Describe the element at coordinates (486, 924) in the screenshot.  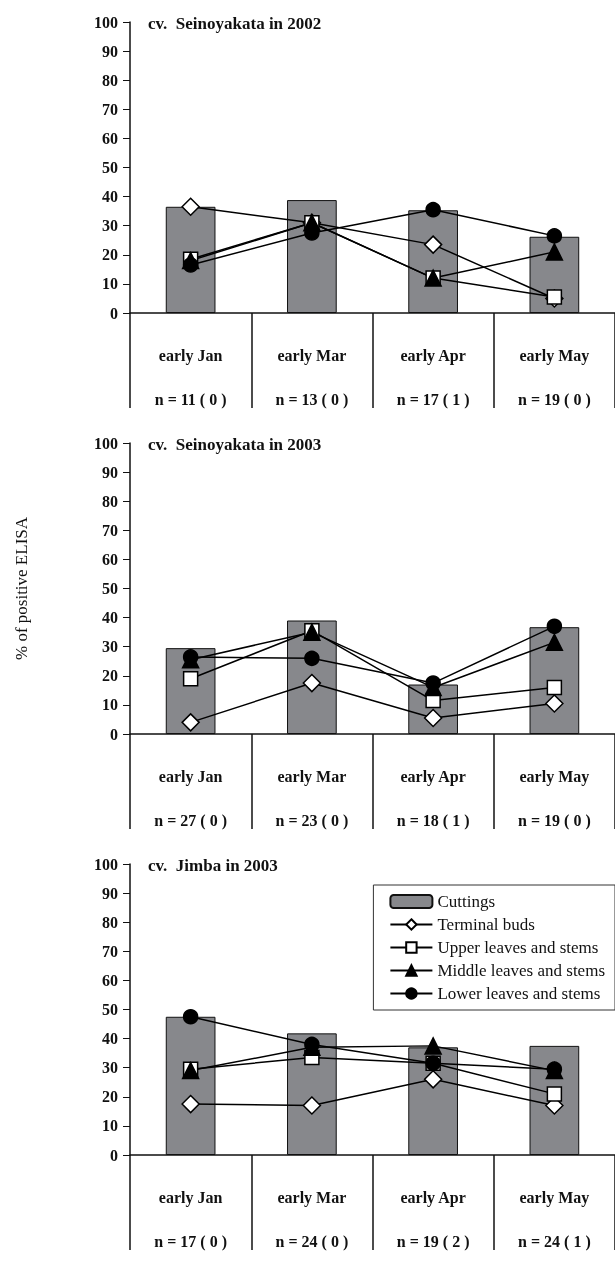
I see `legend-label: Terminal buds` at that location.